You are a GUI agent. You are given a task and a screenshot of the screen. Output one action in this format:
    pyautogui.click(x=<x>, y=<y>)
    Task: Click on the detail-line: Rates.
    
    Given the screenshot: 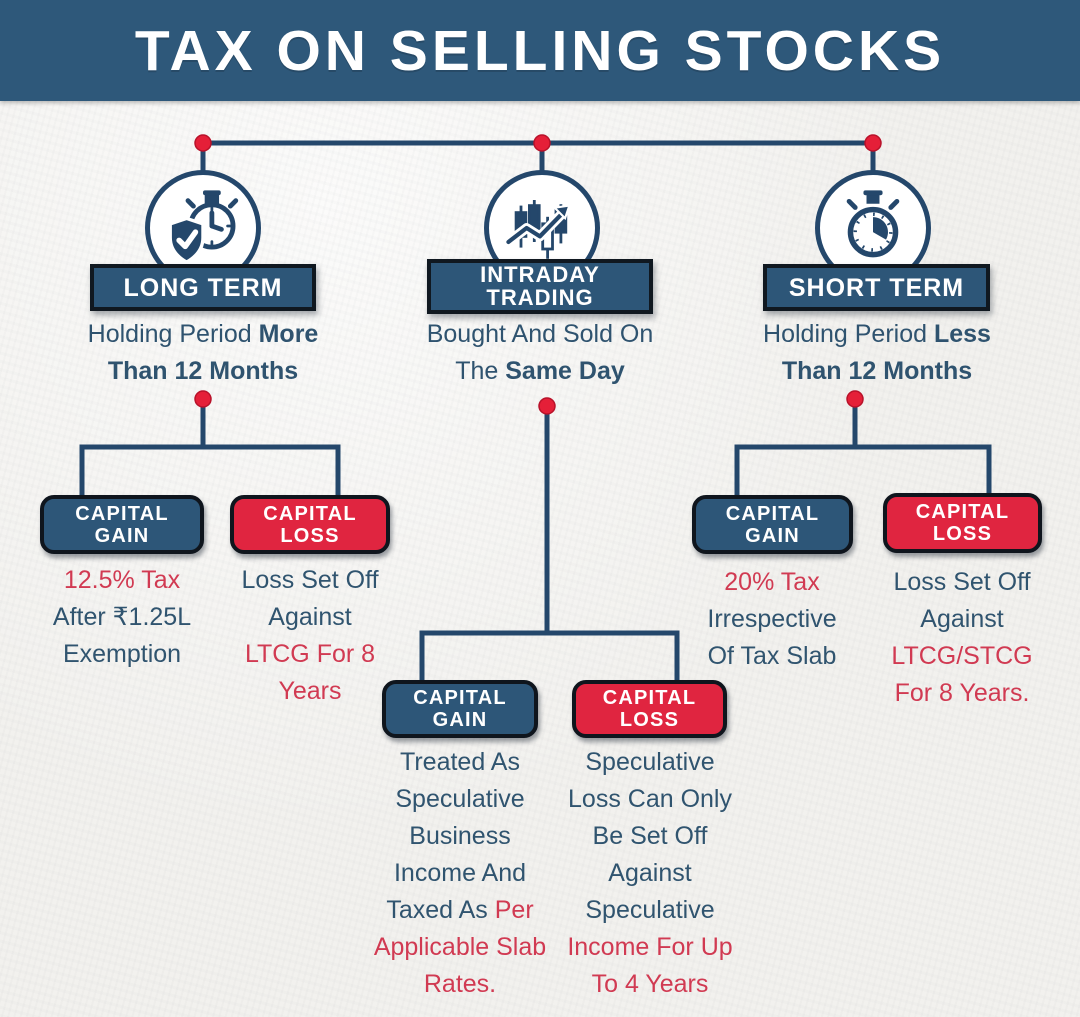 What is the action you would take?
    pyautogui.click(x=460, y=984)
    